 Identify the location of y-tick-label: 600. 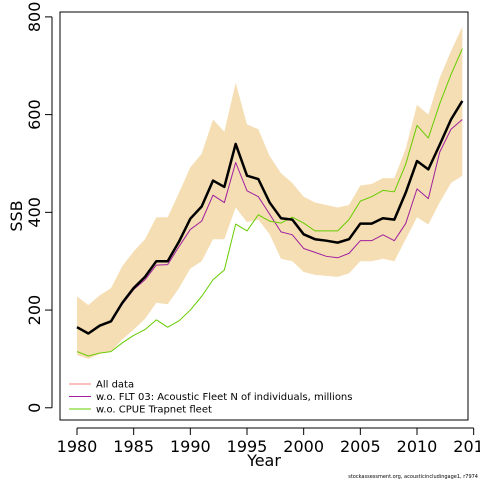
(34, 114).